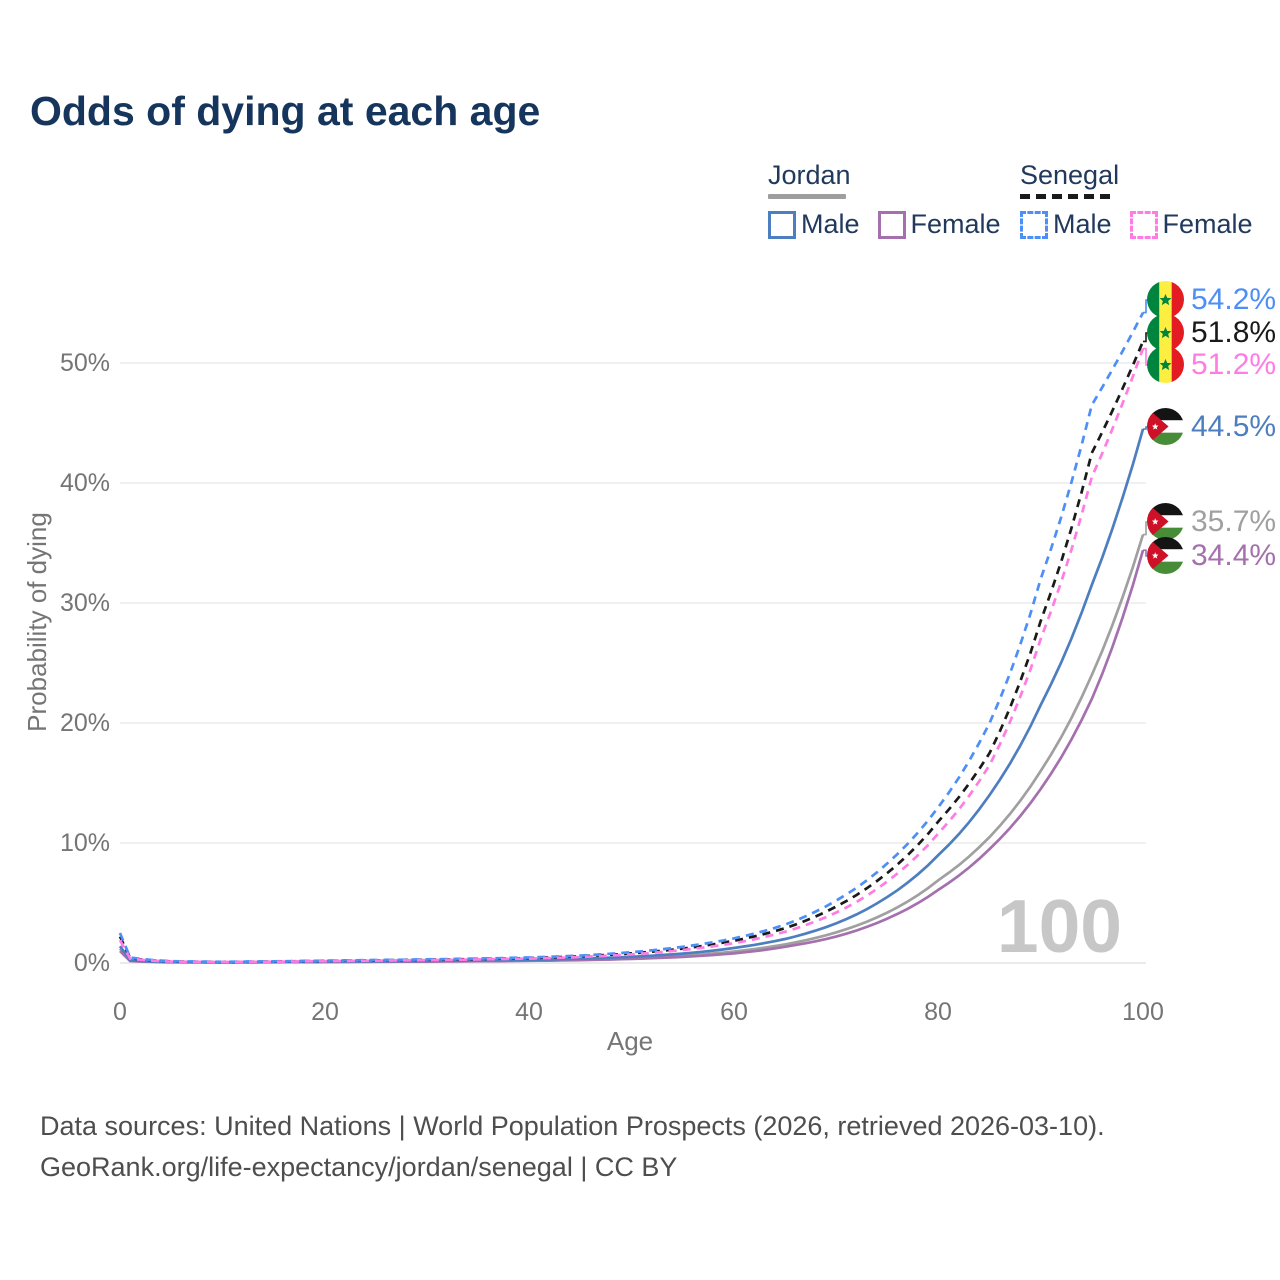  I want to click on end-label-jordan-male: 44.5%, so click(1211, 426).